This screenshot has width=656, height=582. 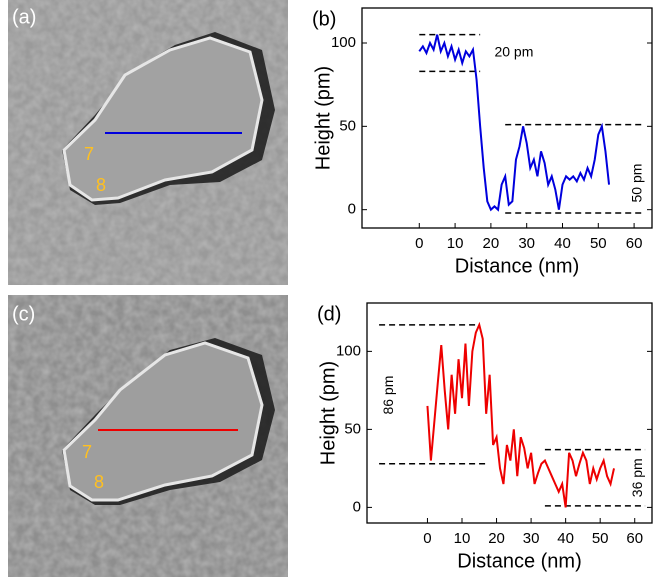 What do you see at coordinates (329, 314) in the screenshot?
I see `panel-label: (d)` at bounding box center [329, 314].